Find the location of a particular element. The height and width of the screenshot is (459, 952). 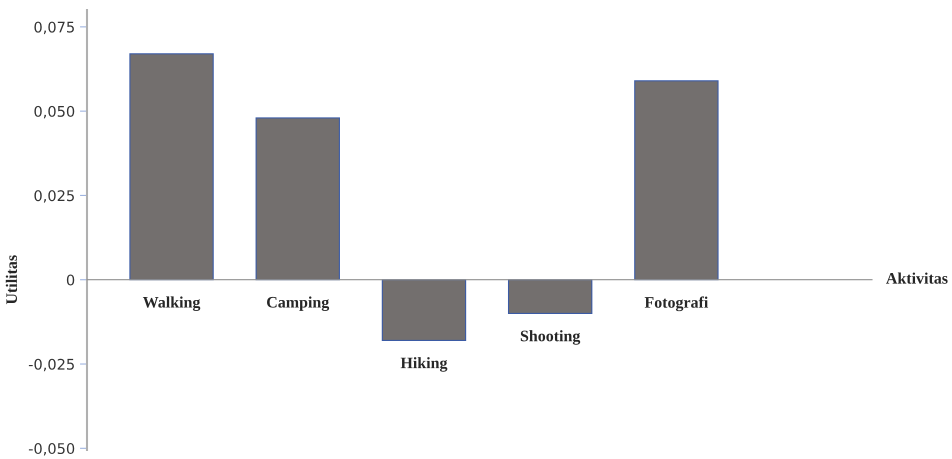

y-tick-label: -0,050 is located at coordinates (51, 449).